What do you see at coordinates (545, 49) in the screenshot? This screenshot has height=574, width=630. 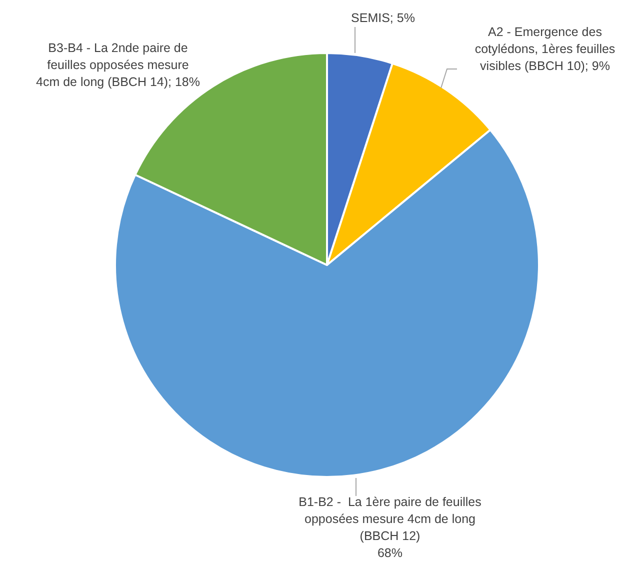 I see `slice-label: A2 - Emergence des cotylédons, 1ères feuilles visibles (BBCH 10); 9%` at bounding box center [545, 49].